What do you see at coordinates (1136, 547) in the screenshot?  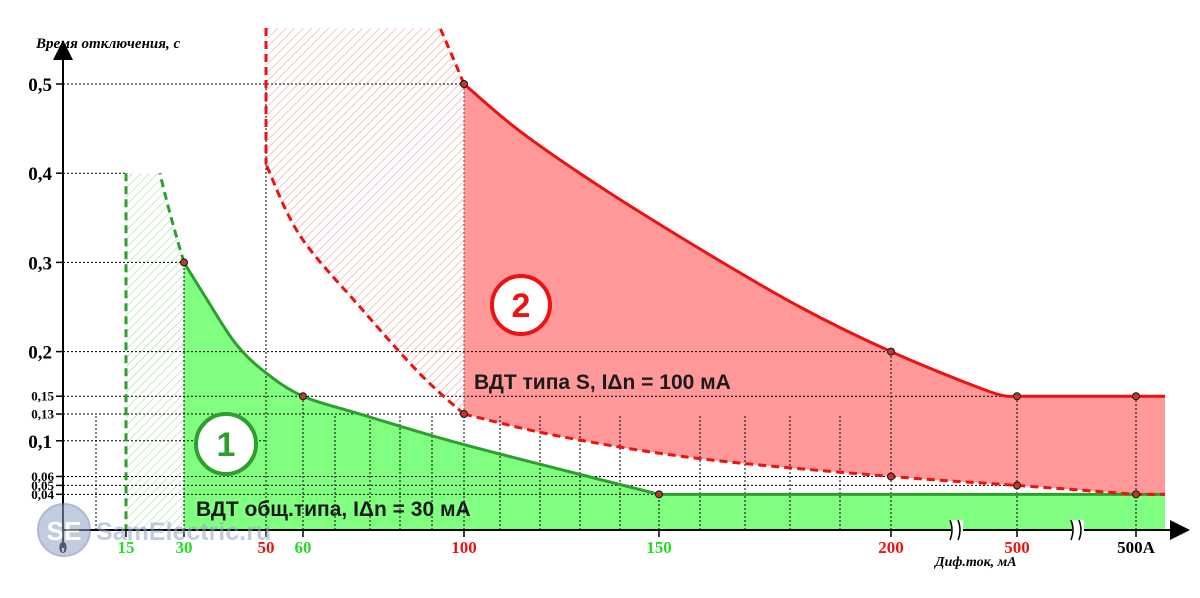 I see `x-tick-label: 500А` at bounding box center [1136, 547].